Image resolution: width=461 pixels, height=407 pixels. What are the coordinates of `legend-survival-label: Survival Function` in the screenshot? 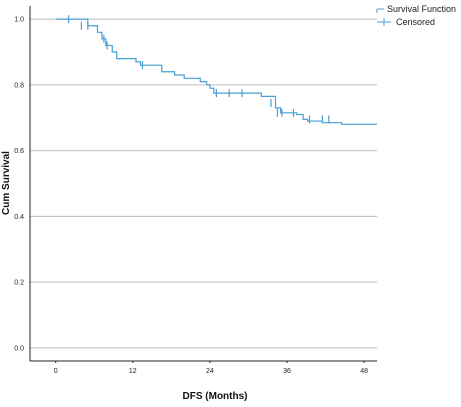 It's located at (421, 9).